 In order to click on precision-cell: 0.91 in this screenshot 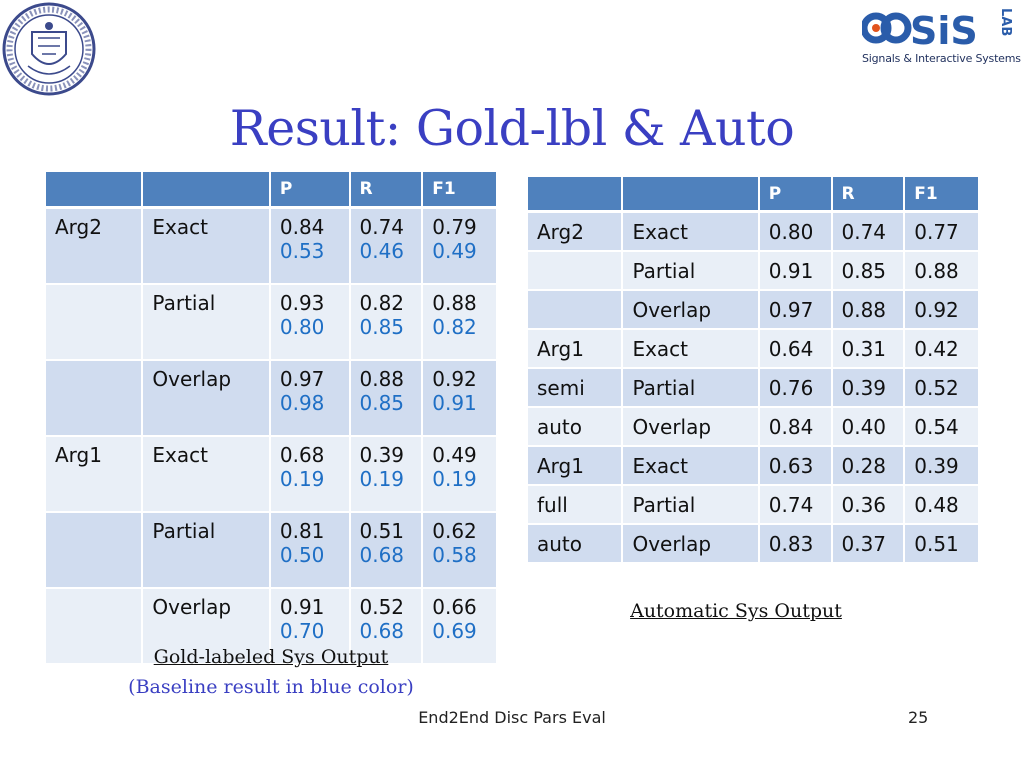, I will do `click(795, 270)`.